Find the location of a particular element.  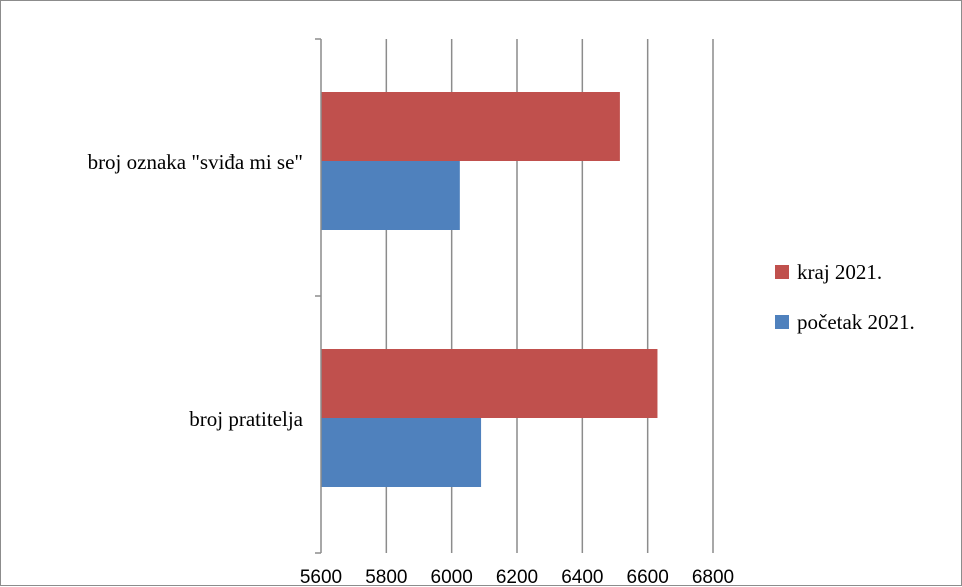

tick-label-6200: 6200 is located at coordinates (517, 577).